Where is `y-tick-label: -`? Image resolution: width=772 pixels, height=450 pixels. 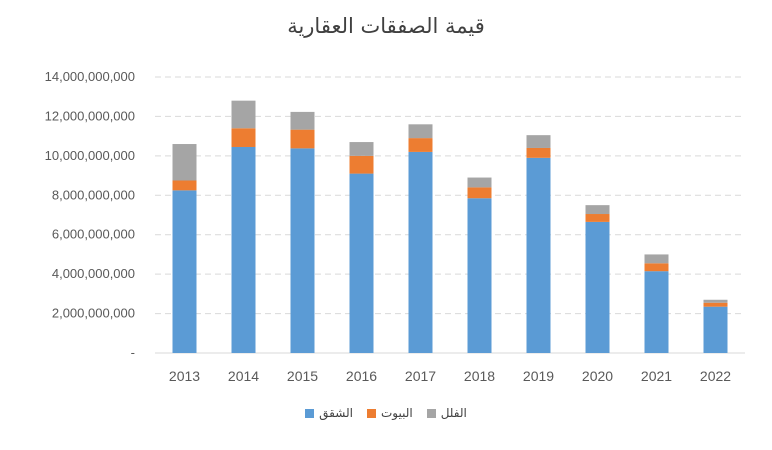 y-tick-label: - is located at coordinates (133, 352).